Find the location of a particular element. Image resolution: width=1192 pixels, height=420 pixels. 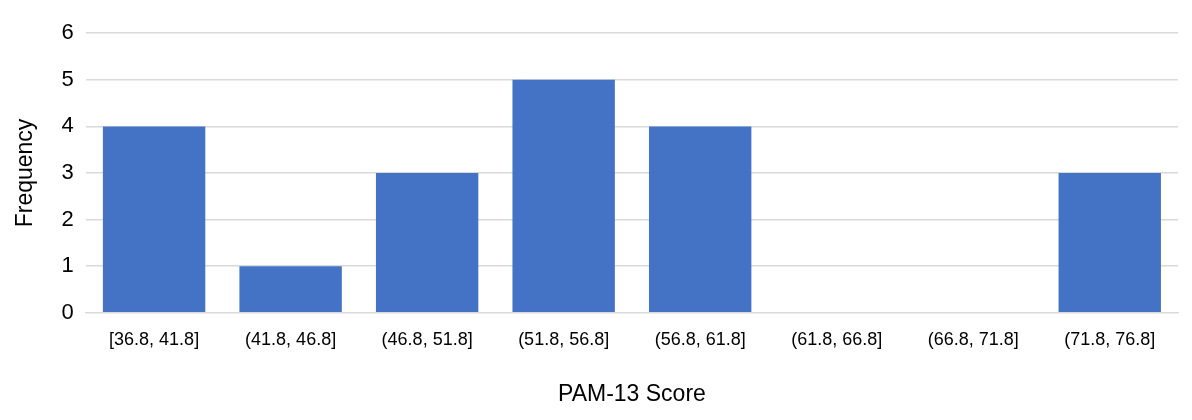

y-tick-label: 3 is located at coordinates (67, 172).